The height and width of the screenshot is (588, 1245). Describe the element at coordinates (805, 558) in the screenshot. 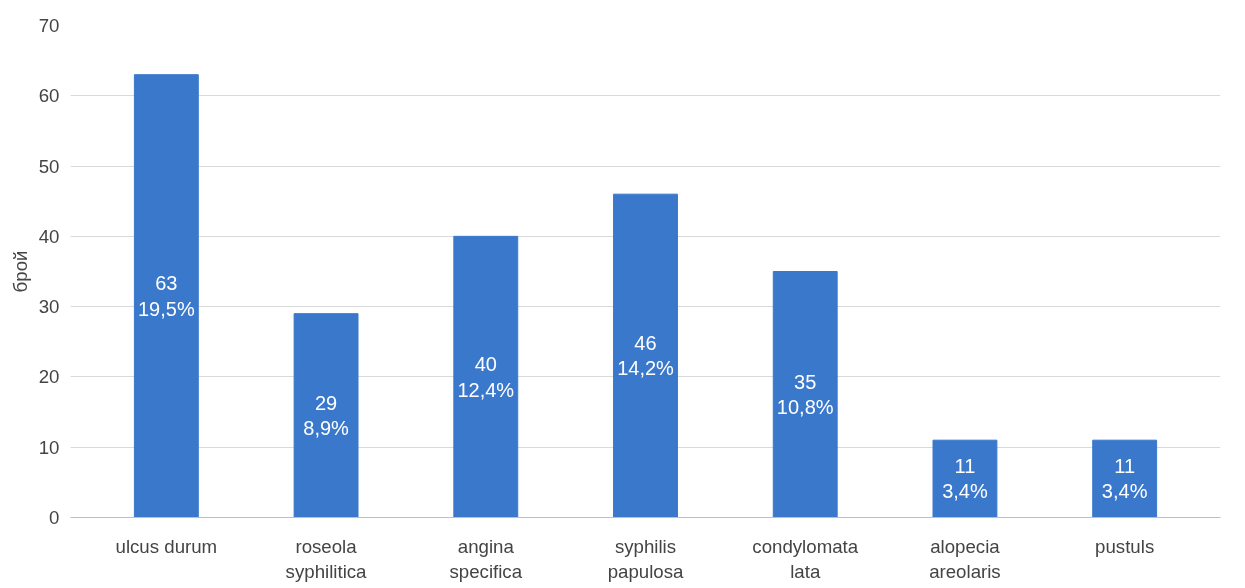

I see `x-tick-label: condylomata lata` at that location.